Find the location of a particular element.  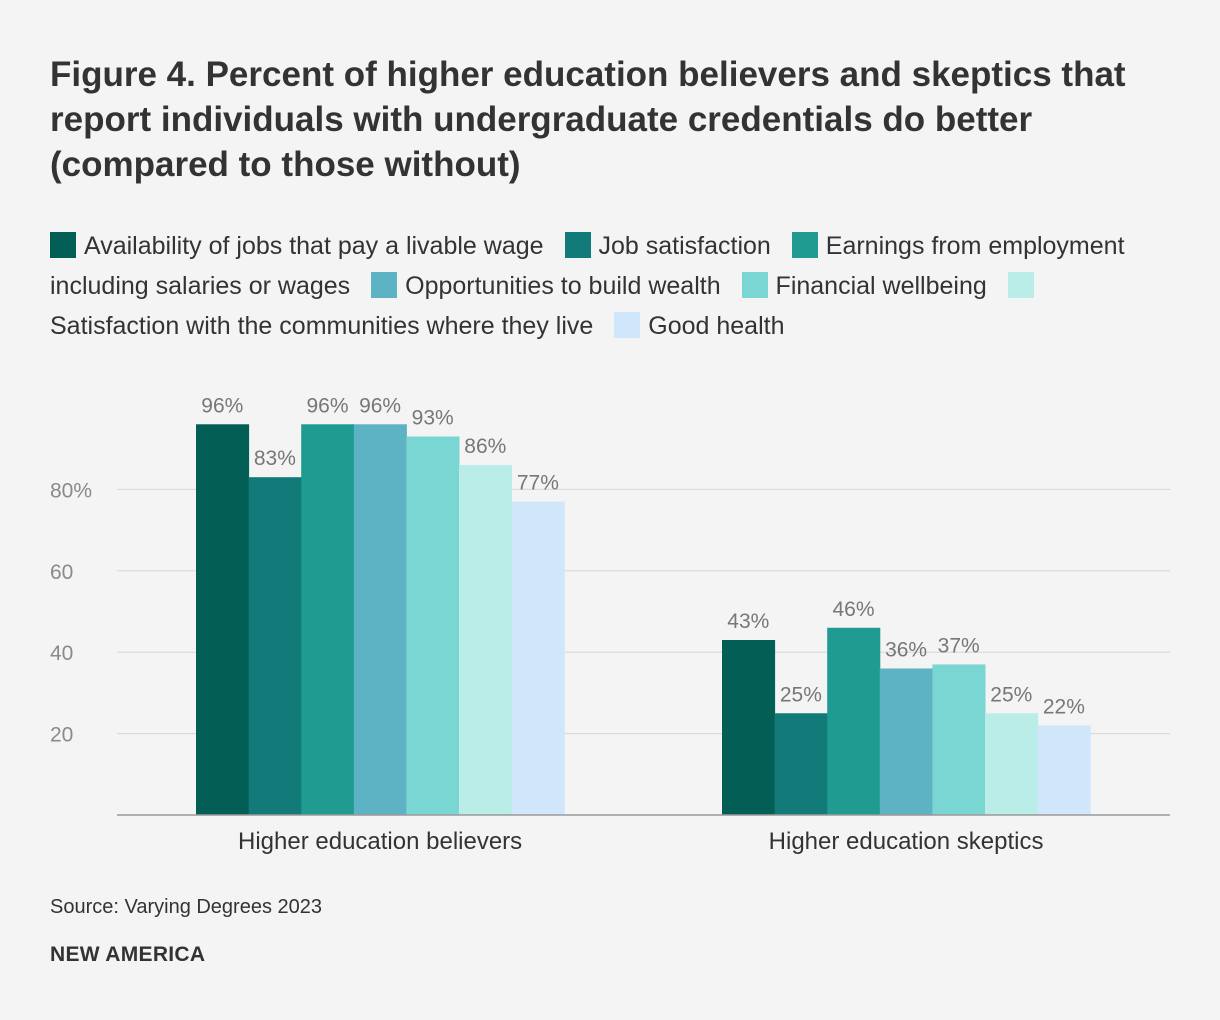

bar-value-label: 77% is located at coordinates (538, 483).